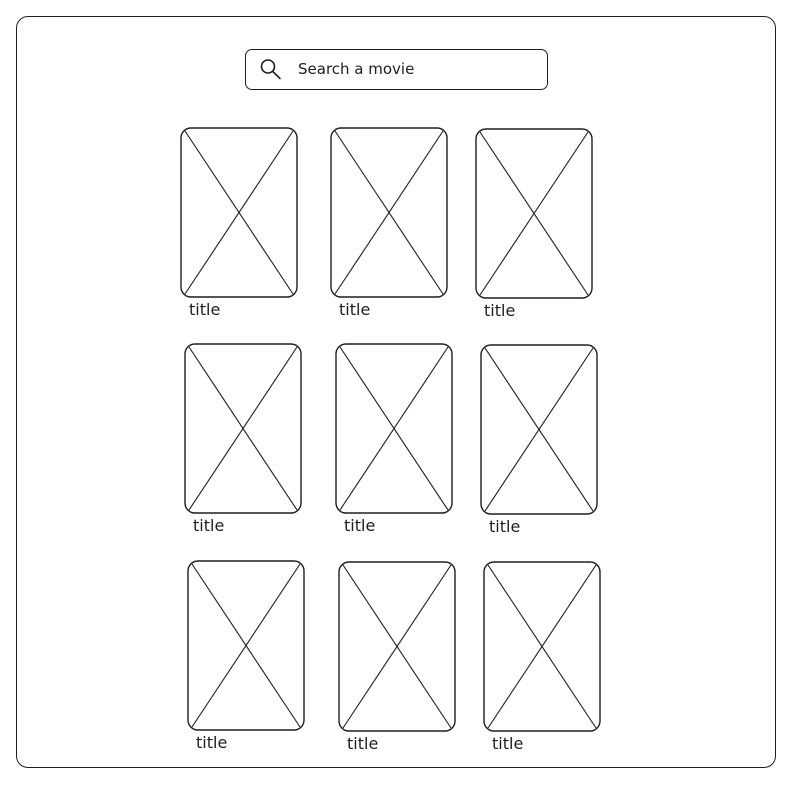 Image resolution: width=796 pixels, height=788 pixels. What do you see at coordinates (271, 70) in the screenshot?
I see `search-icon` at bounding box center [271, 70].